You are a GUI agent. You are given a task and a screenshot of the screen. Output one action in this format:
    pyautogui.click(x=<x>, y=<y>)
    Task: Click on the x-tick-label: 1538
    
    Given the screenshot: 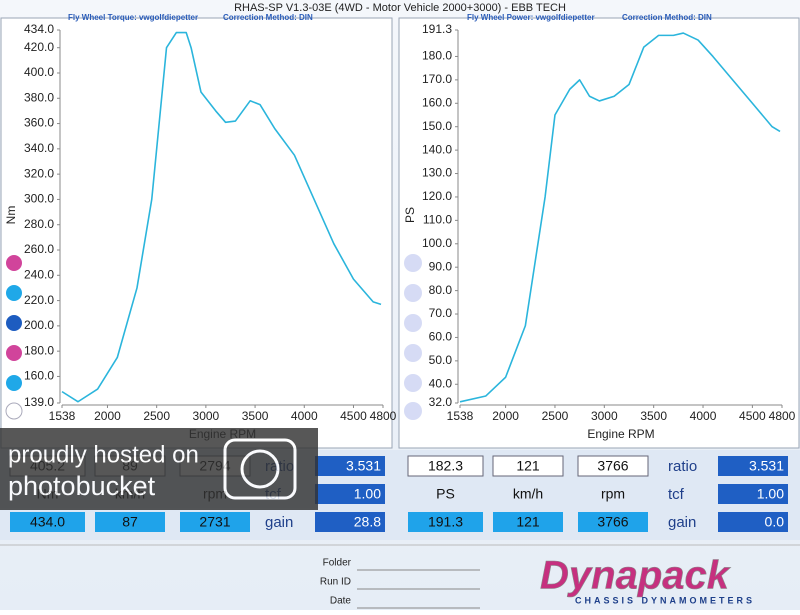 What is the action you would take?
    pyautogui.click(x=62, y=416)
    